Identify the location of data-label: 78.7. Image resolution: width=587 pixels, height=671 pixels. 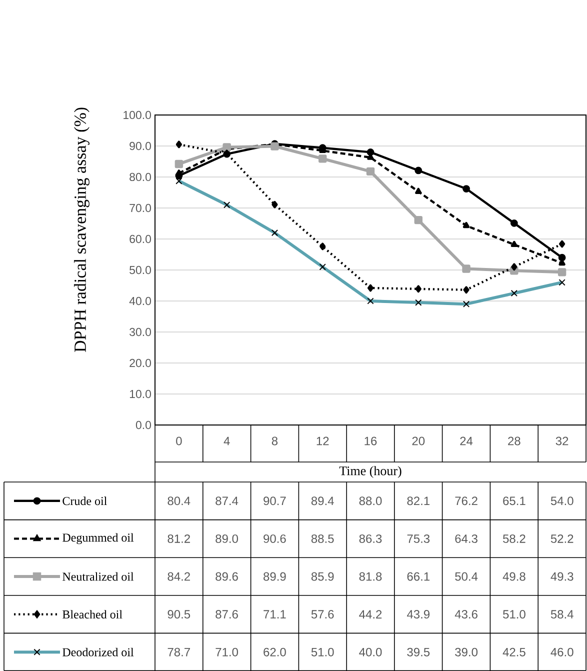
(179, 652).